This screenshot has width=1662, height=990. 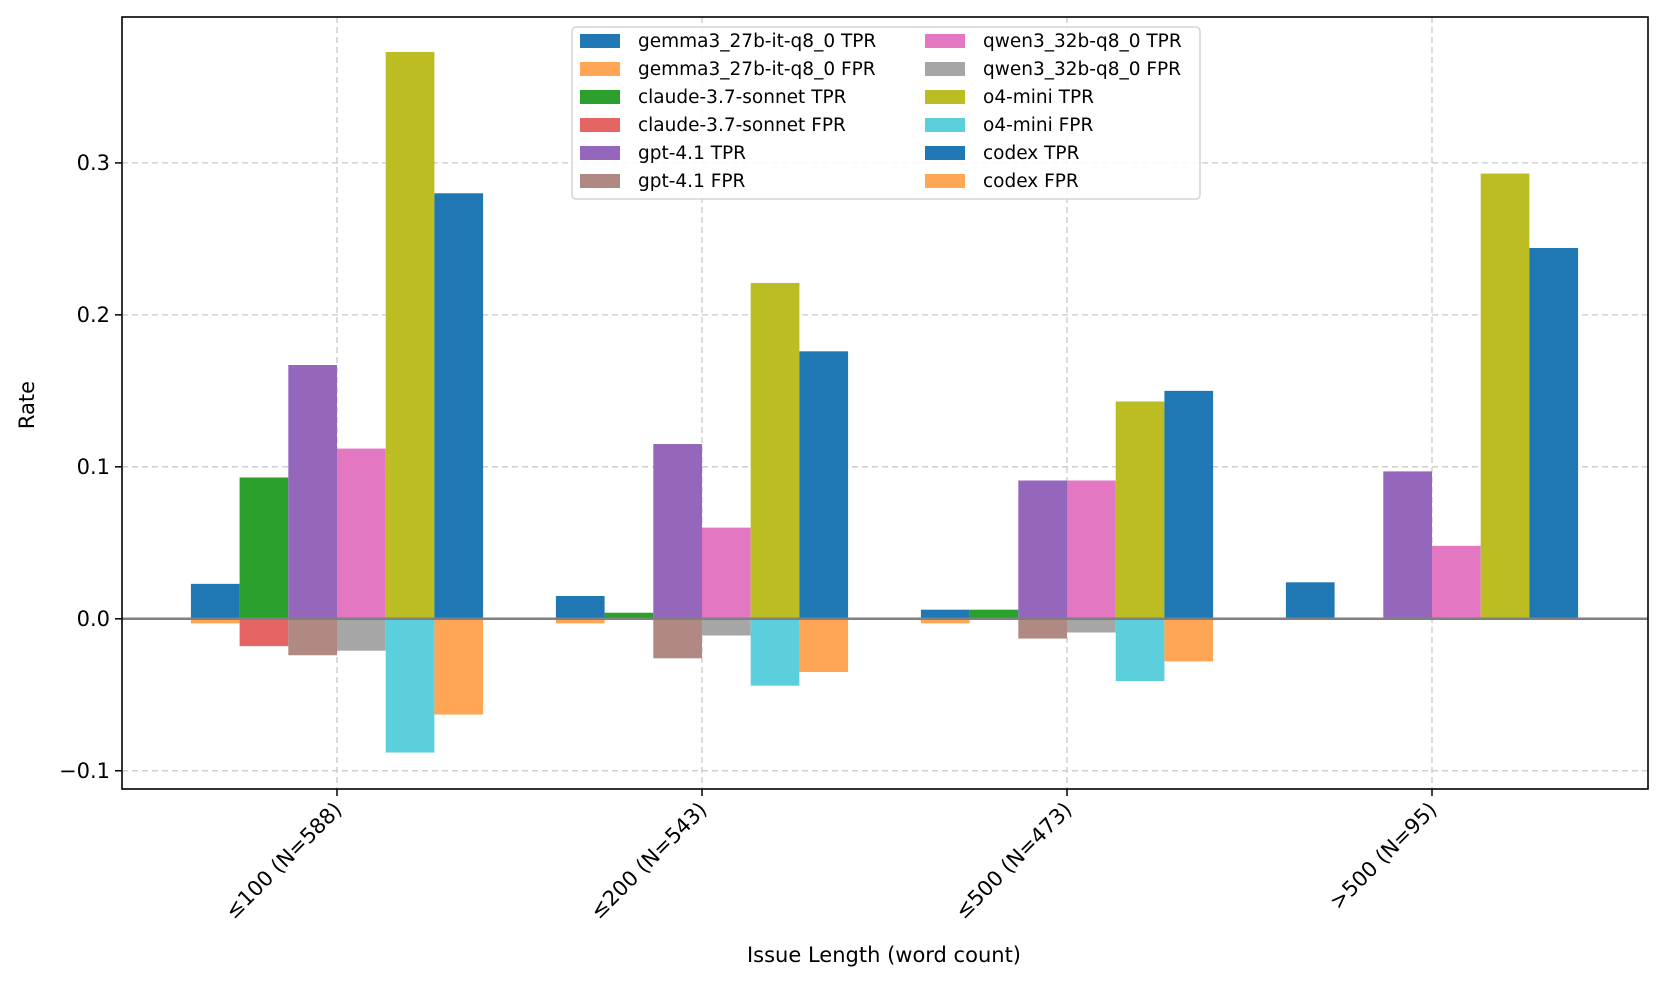 I want to click on legend-label: codex TPR, so click(x=1031, y=153).